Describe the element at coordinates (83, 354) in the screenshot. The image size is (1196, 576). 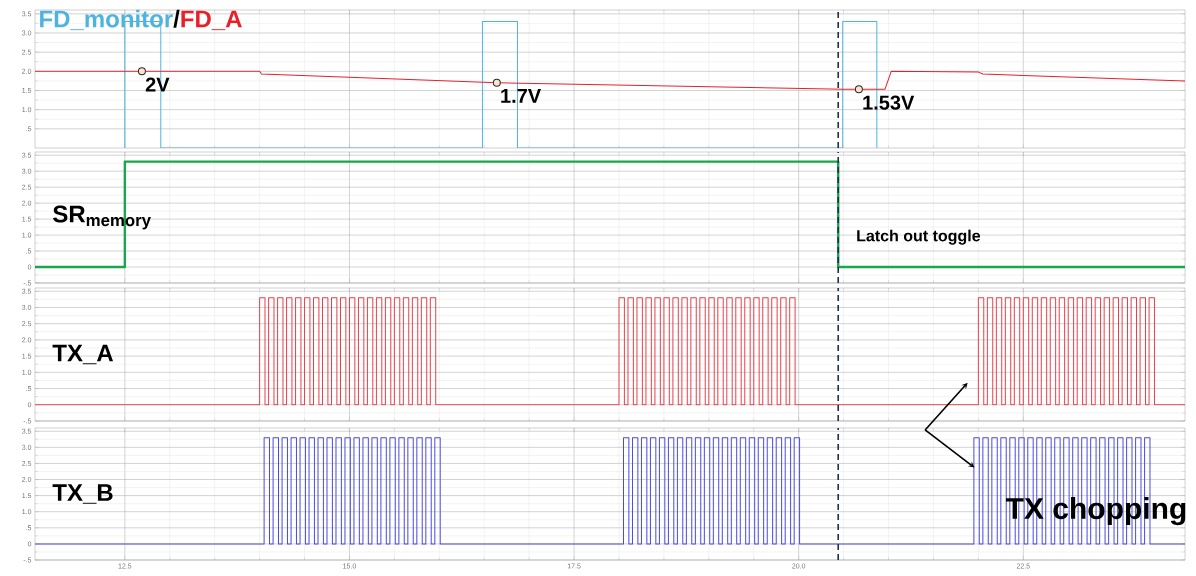
I see `series-label: TX_A` at that location.